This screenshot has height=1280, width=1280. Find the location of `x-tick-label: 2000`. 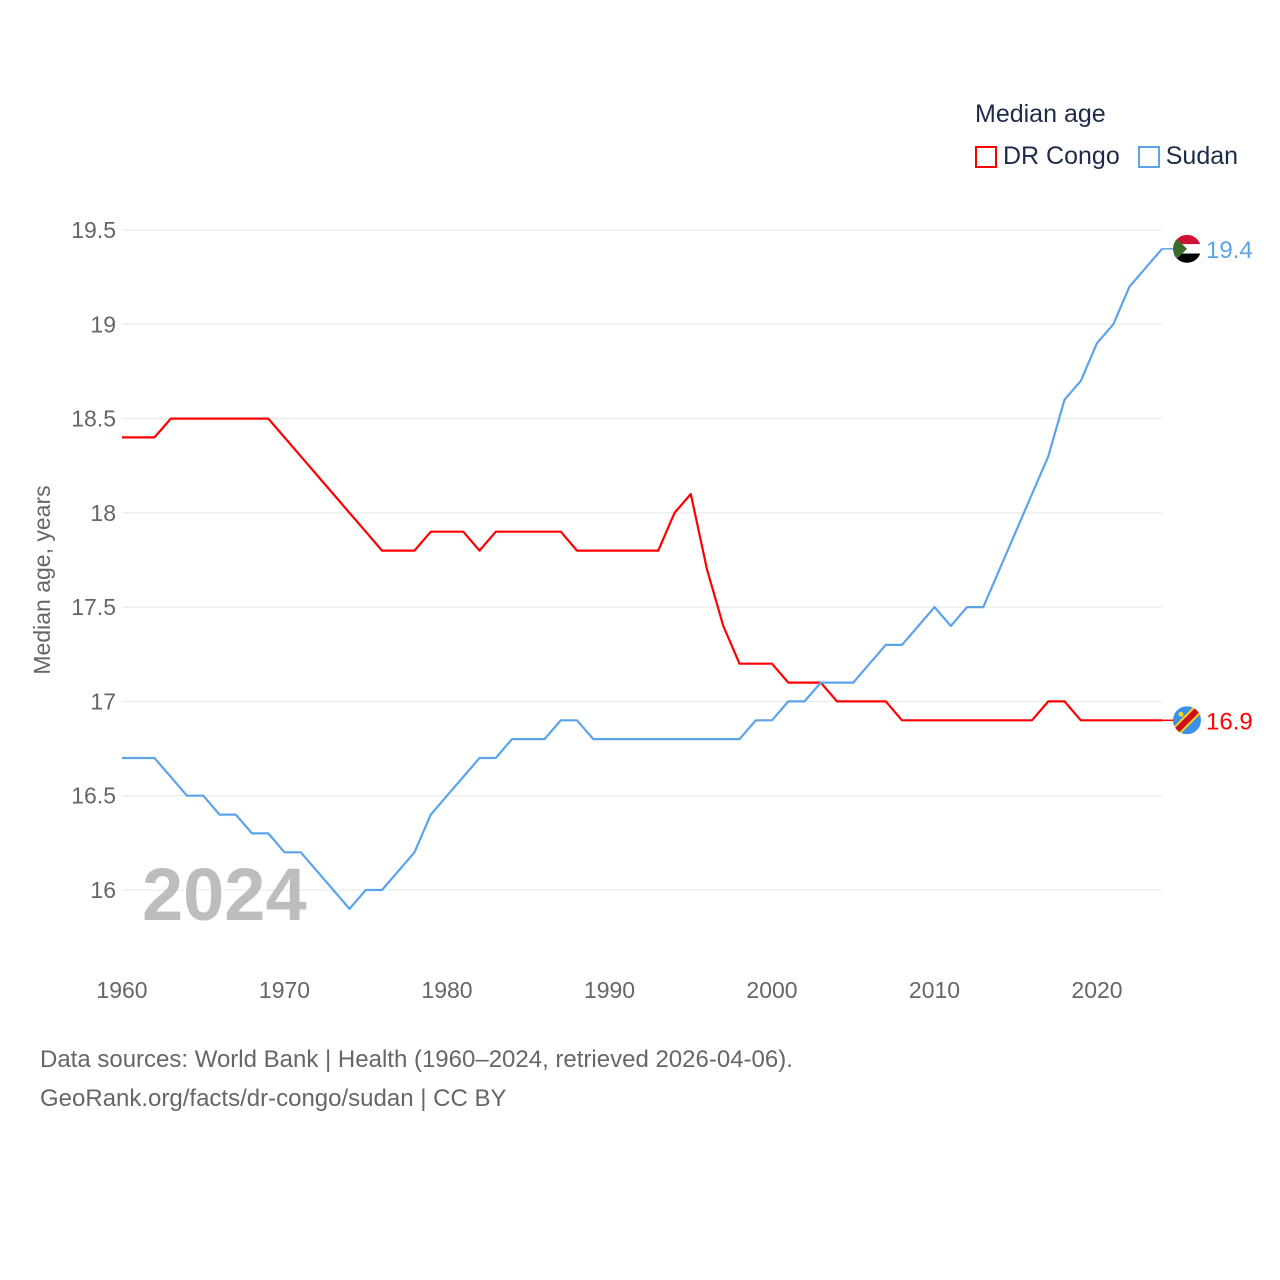

x-tick-label: 2000 is located at coordinates (771, 990).